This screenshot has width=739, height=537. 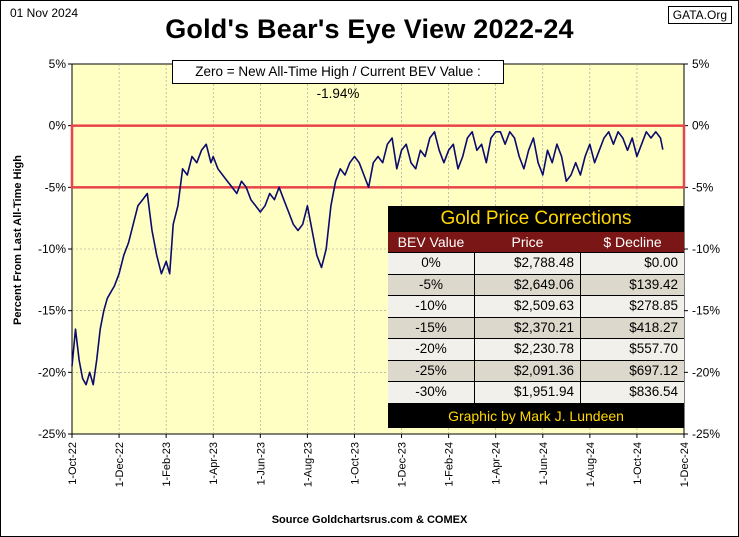 I want to click on row-price: $1,951.94, so click(x=527, y=392).